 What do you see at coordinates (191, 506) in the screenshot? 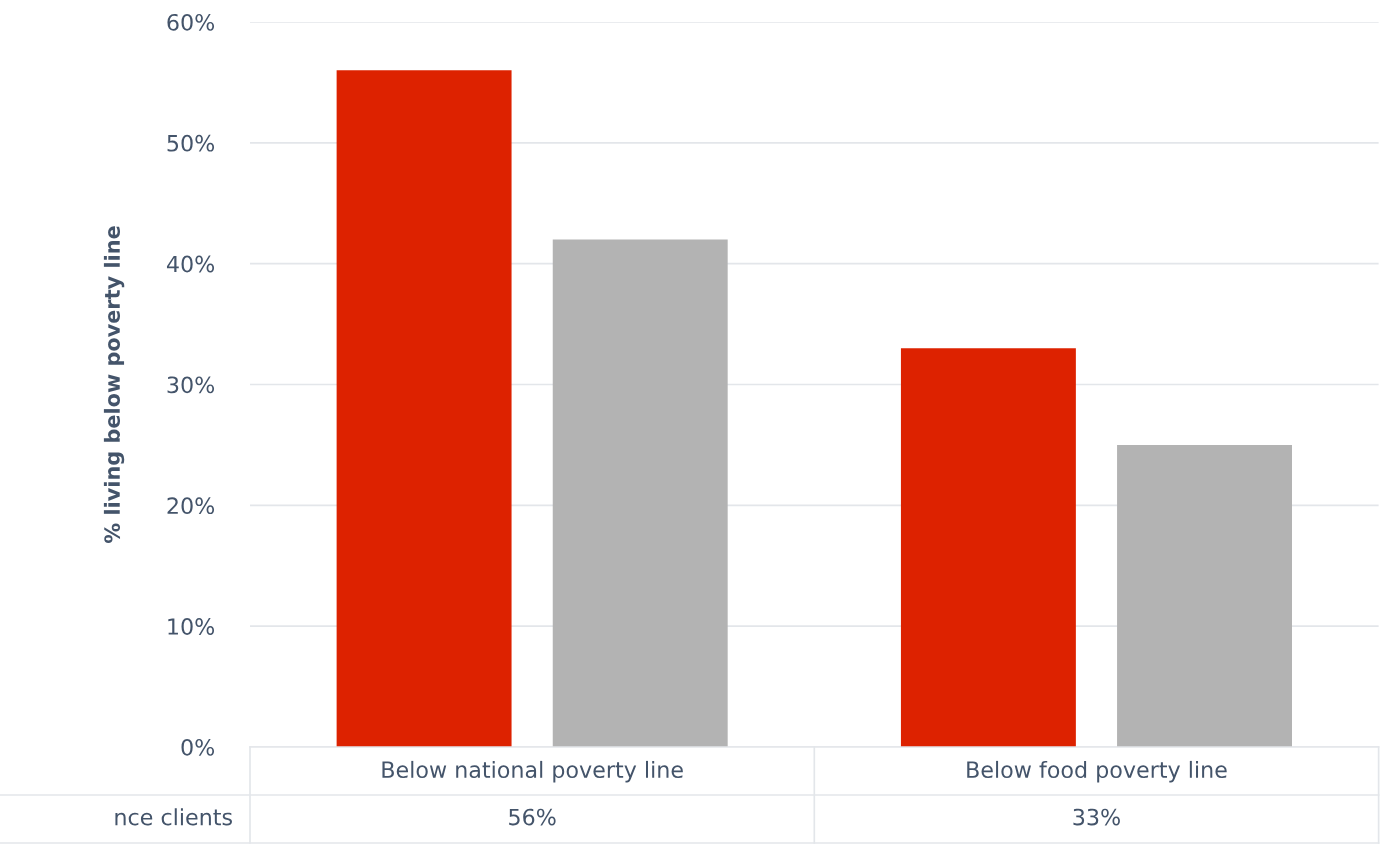
I see `y-tick-label: 20%` at bounding box center [191, 506].